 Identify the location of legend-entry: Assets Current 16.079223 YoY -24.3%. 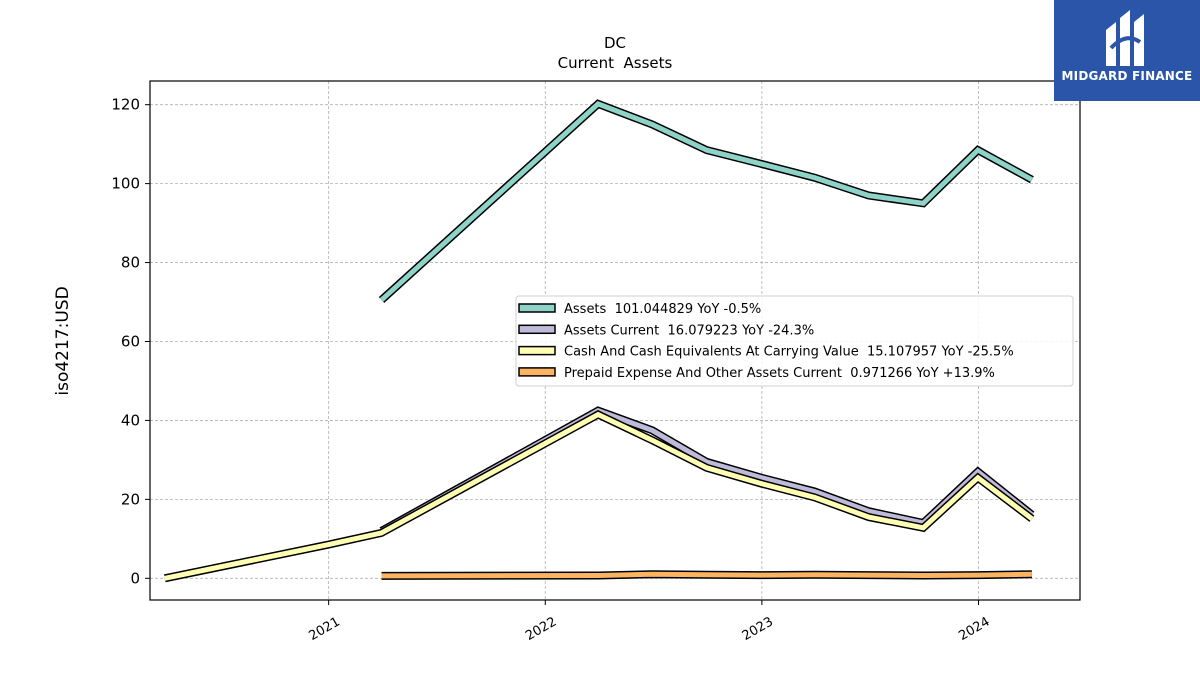
(689, 330).